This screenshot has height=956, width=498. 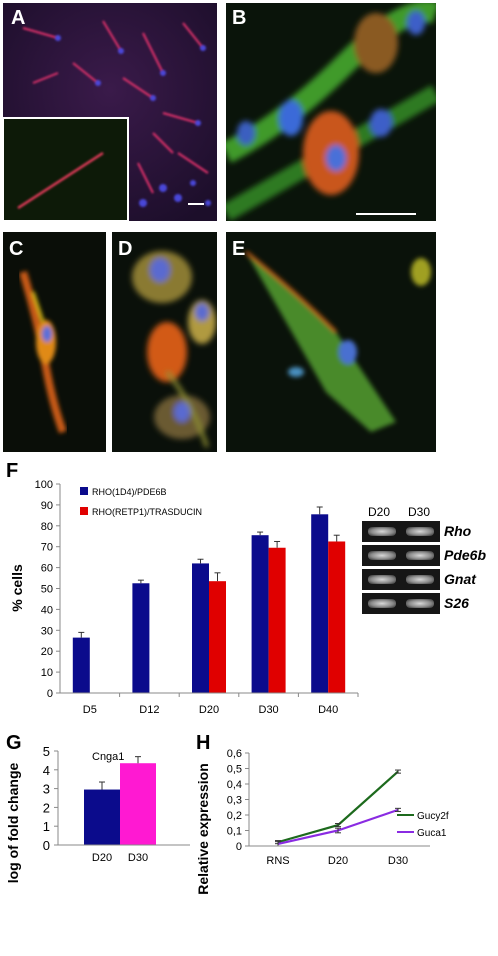 What do you see at coordinates (141, 502) in the screenshot?
I see `chart-f-legend: RHO(1D4)/PDE6B RHO(RETP1)/TRASDUCIN` at bounding box center [141, 502].